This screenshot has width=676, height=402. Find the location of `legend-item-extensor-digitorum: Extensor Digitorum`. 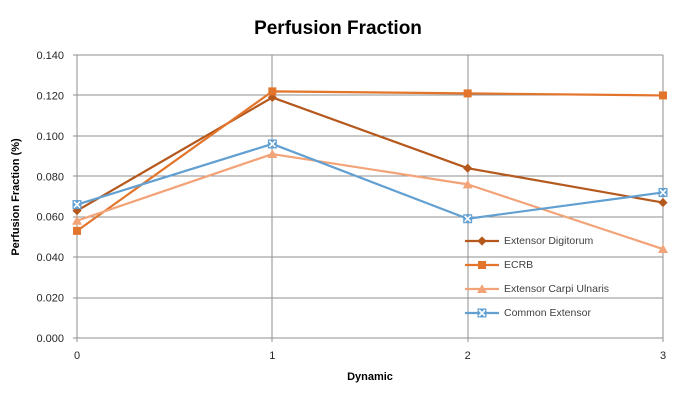

legend-item-extensor-digitorum: Extensor Digitorum is located at coordinates (537, 241).